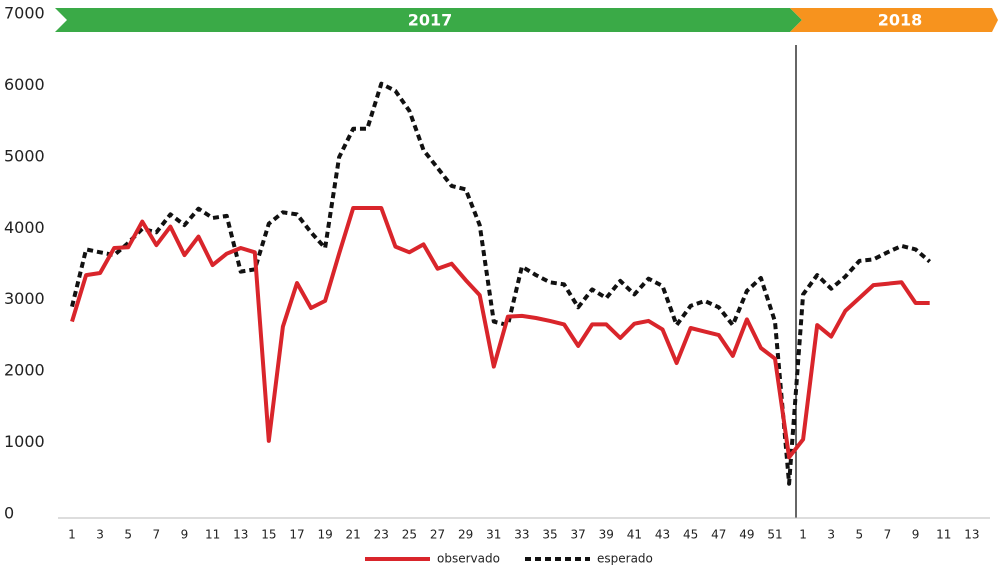  I want to click on banner-2018, so click(894, 20).